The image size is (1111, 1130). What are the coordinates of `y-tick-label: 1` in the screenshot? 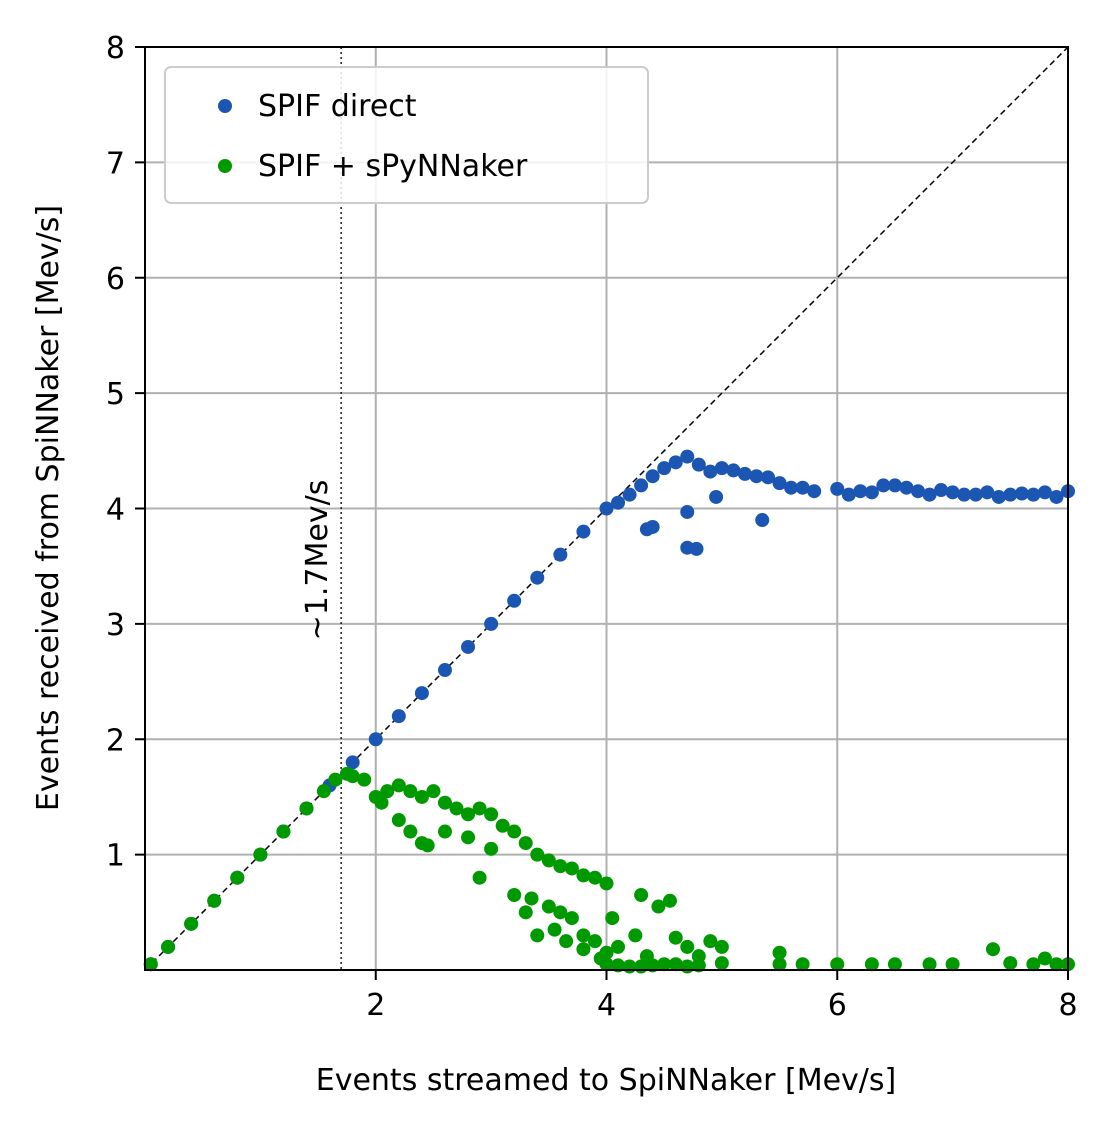 It's located at (115, 856).